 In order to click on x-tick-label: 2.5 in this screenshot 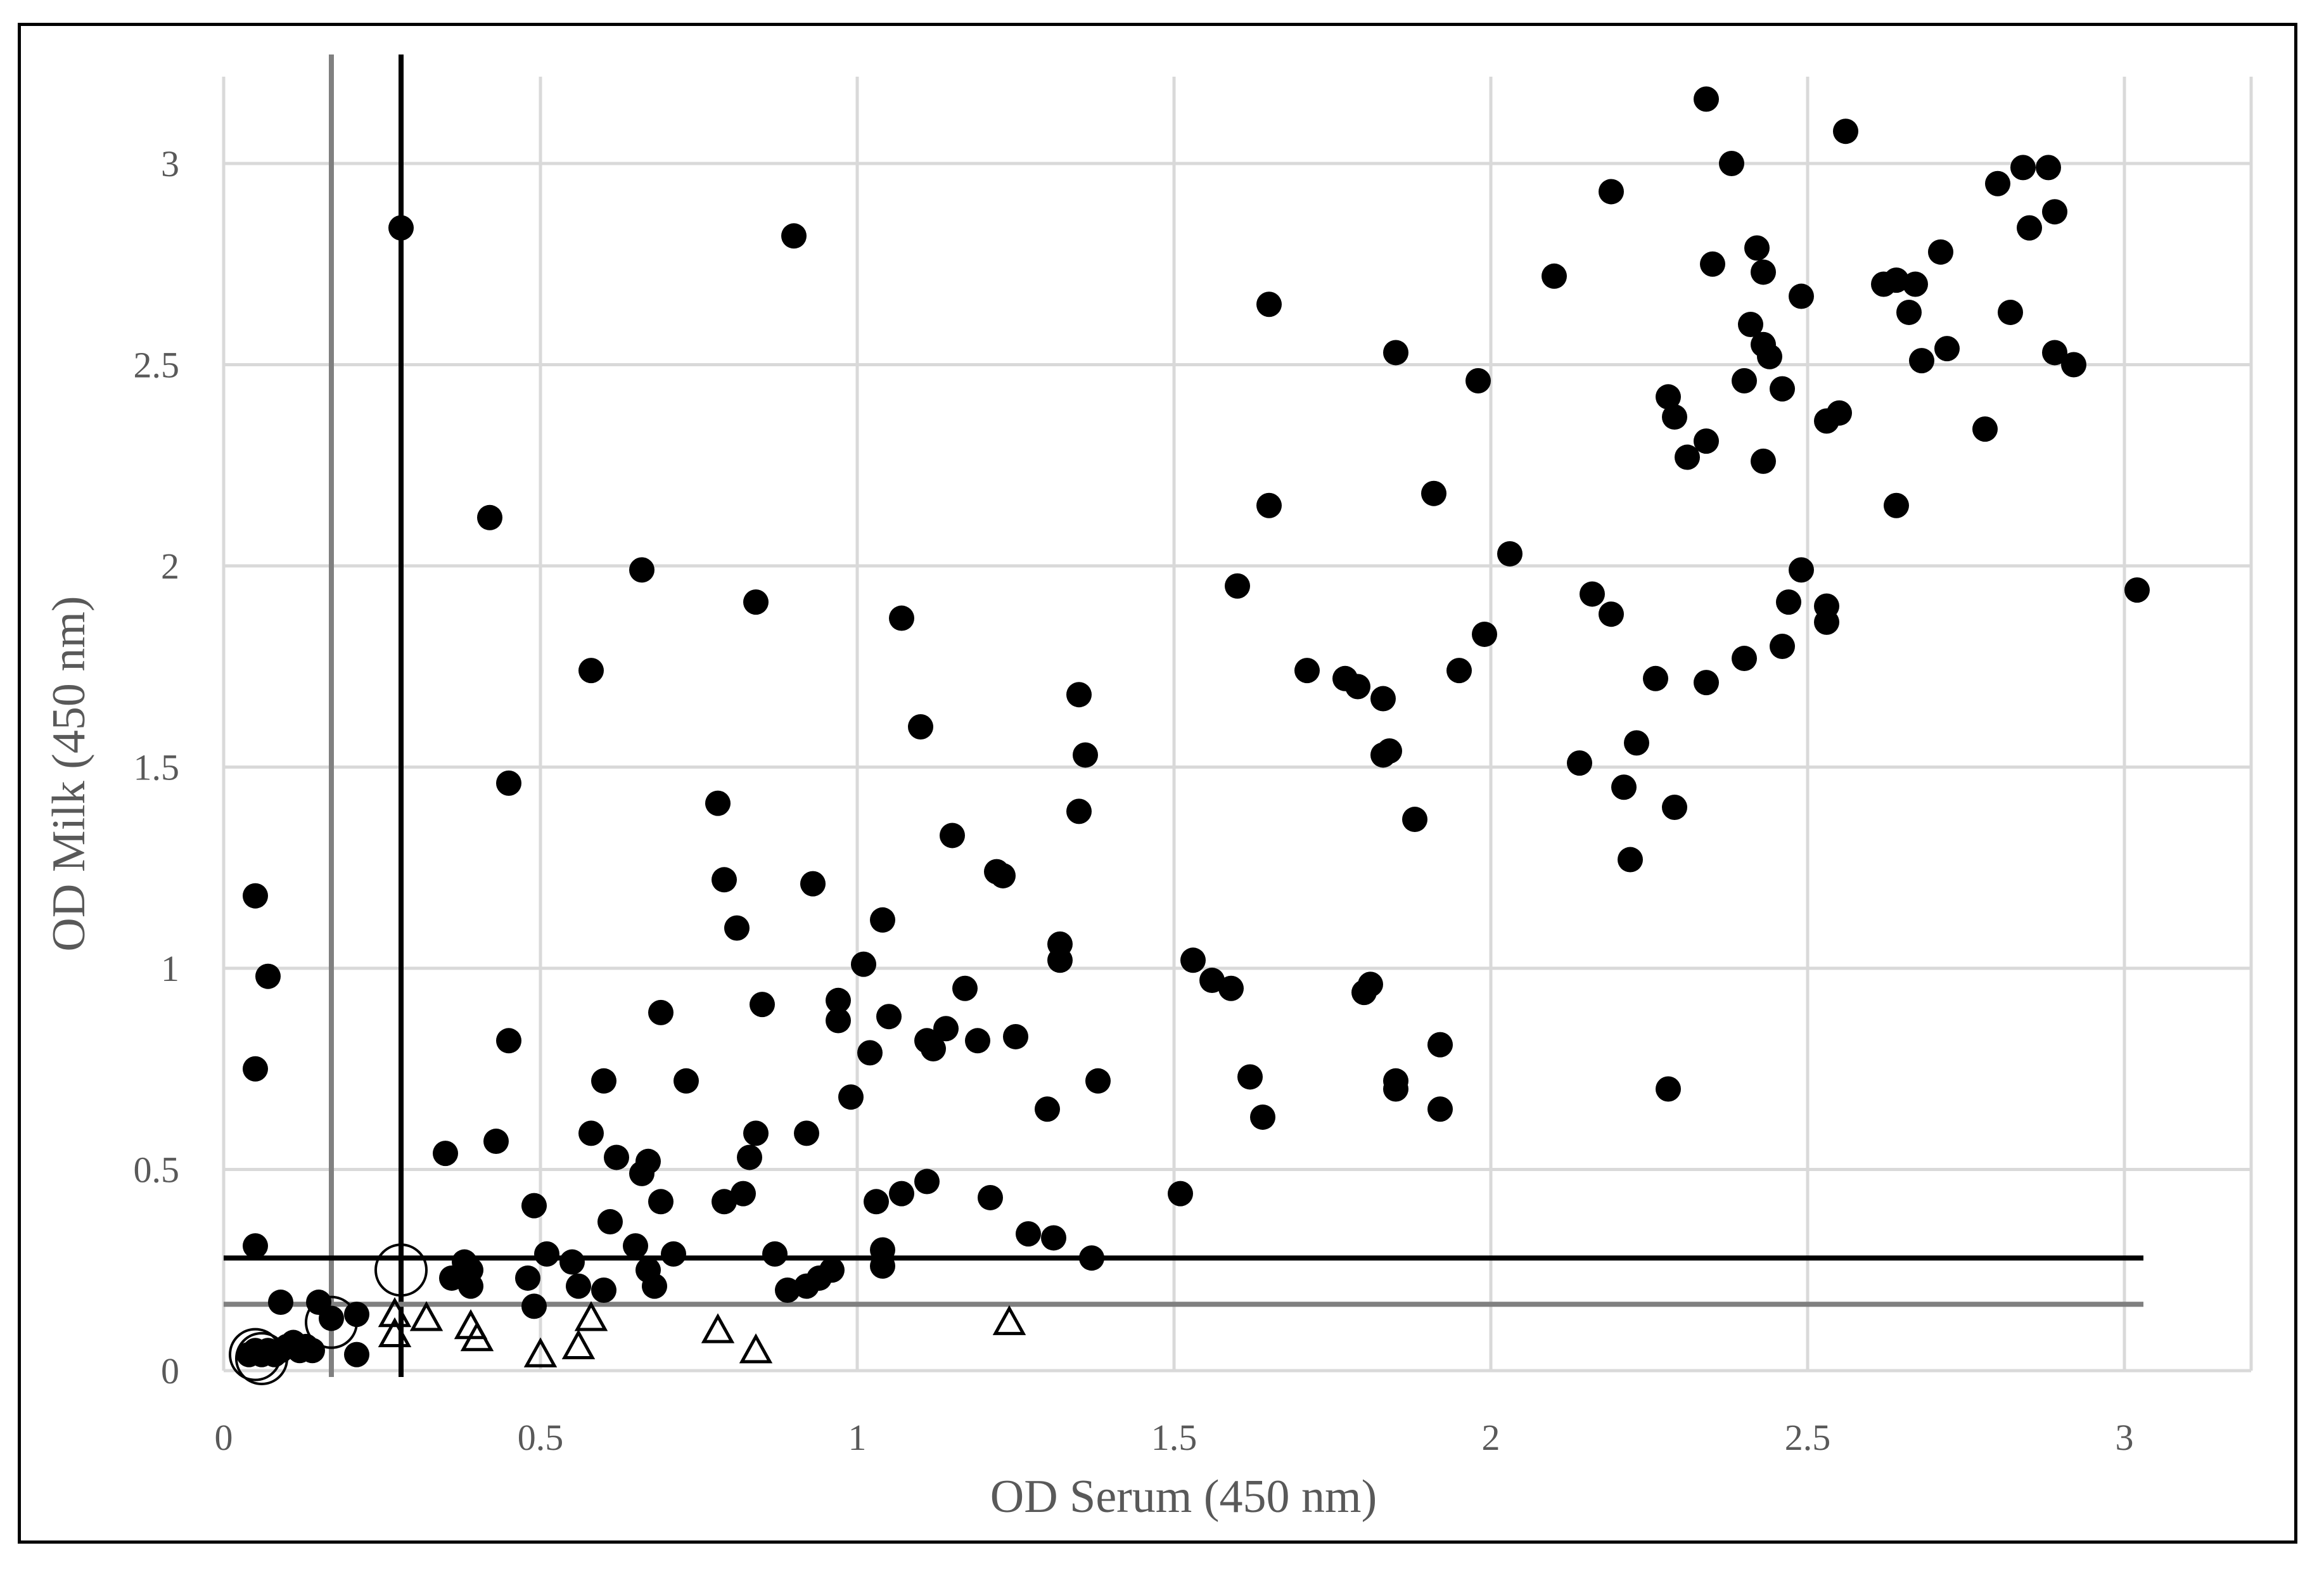, I will do `click(1808, 1437)`.